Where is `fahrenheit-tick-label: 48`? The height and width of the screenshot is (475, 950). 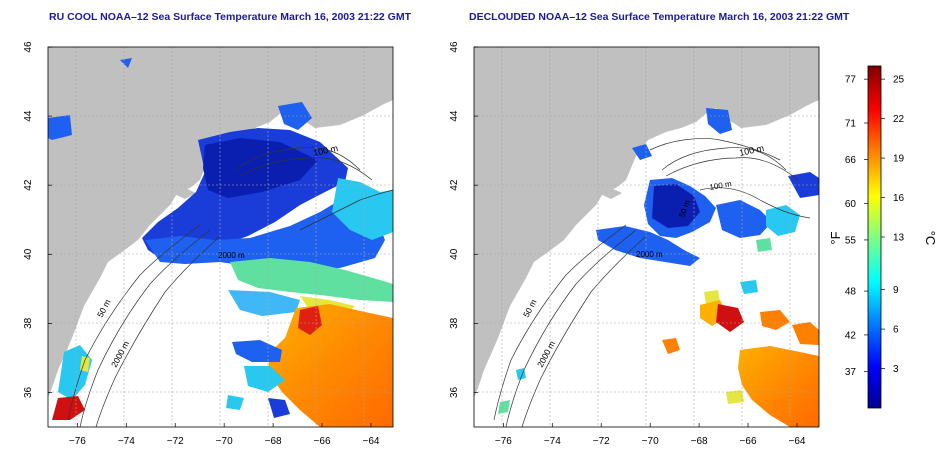
fahrenheit-tick-label: 48 is located at coordinates (851, 292).